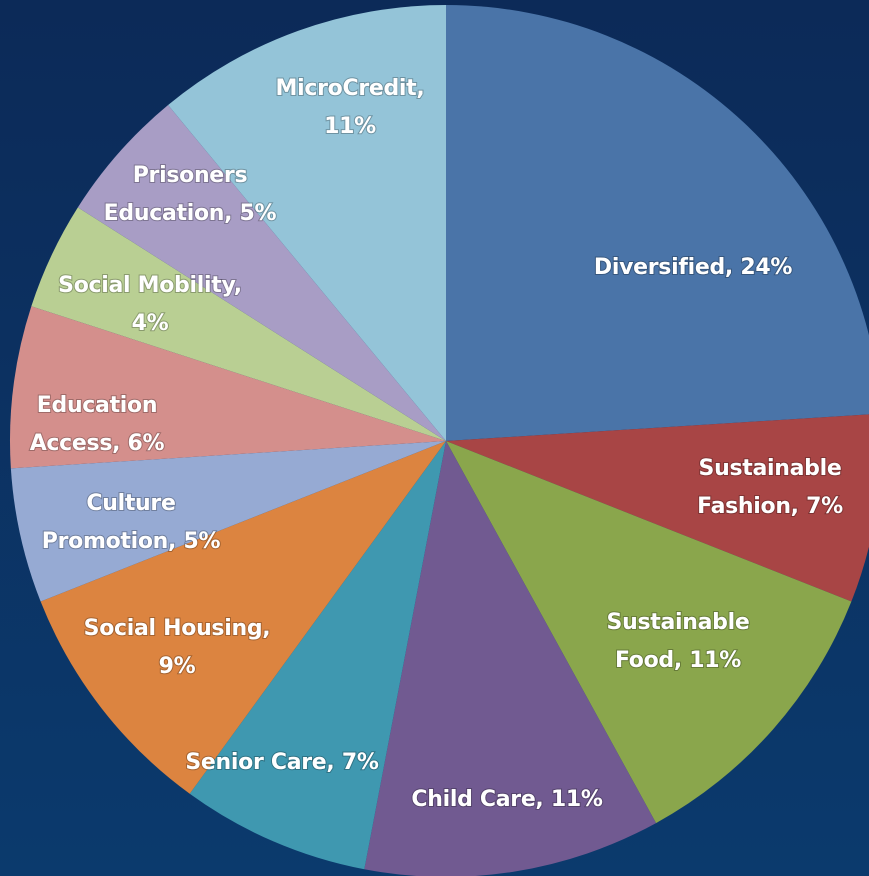 The image size is (869, 876). What do you see at coordinates (190, 175) in the screenshot?
I see `slice-label: Prisoners` at bounding box center [190, 175].